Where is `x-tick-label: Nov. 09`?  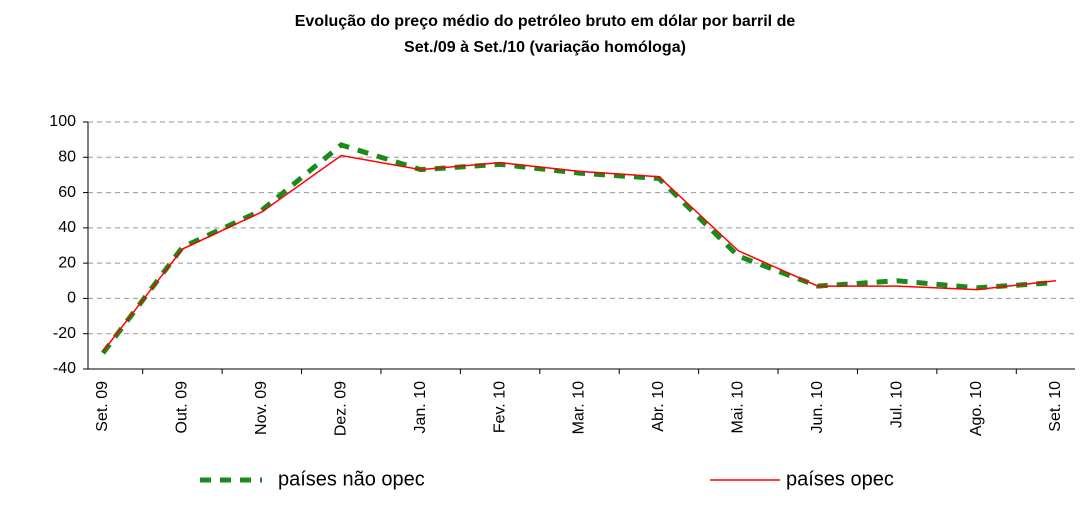 x-tick-label: Nov. 09 is located at coordinates (261, 408).